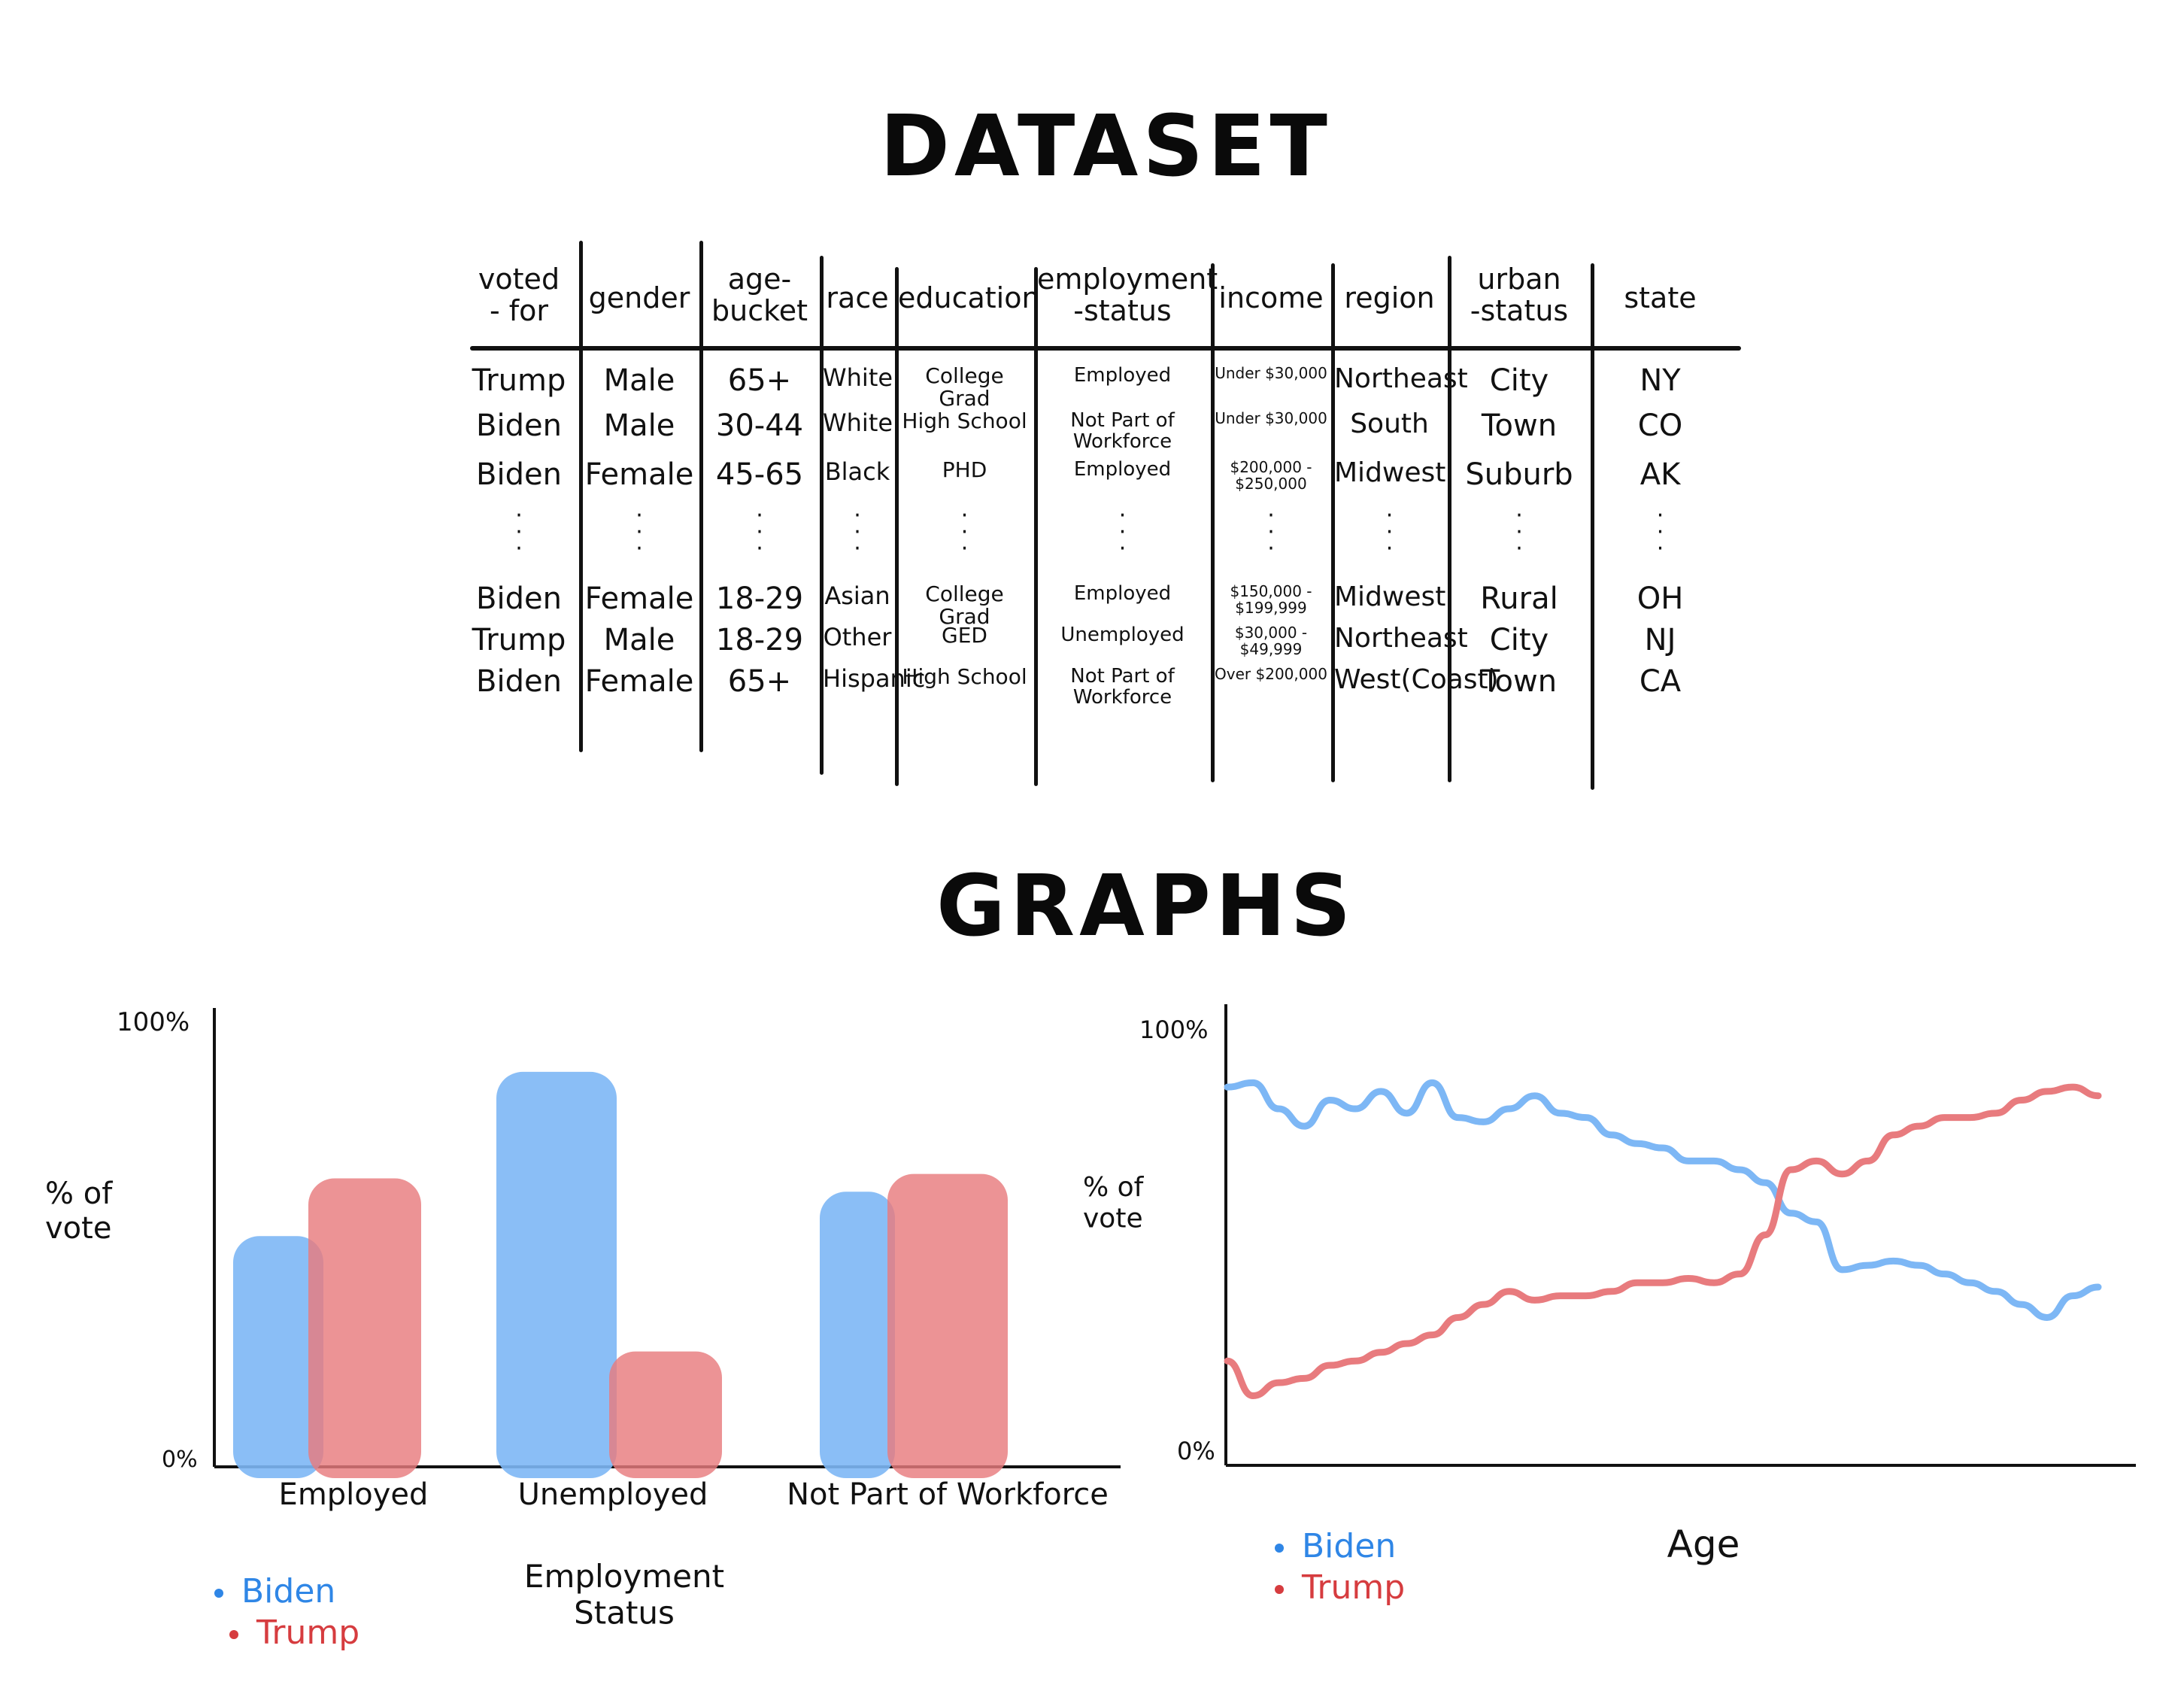  Describe the element at coordinates (1519, 598) in the screenshot. I see `table-cell: Rural` at that location.